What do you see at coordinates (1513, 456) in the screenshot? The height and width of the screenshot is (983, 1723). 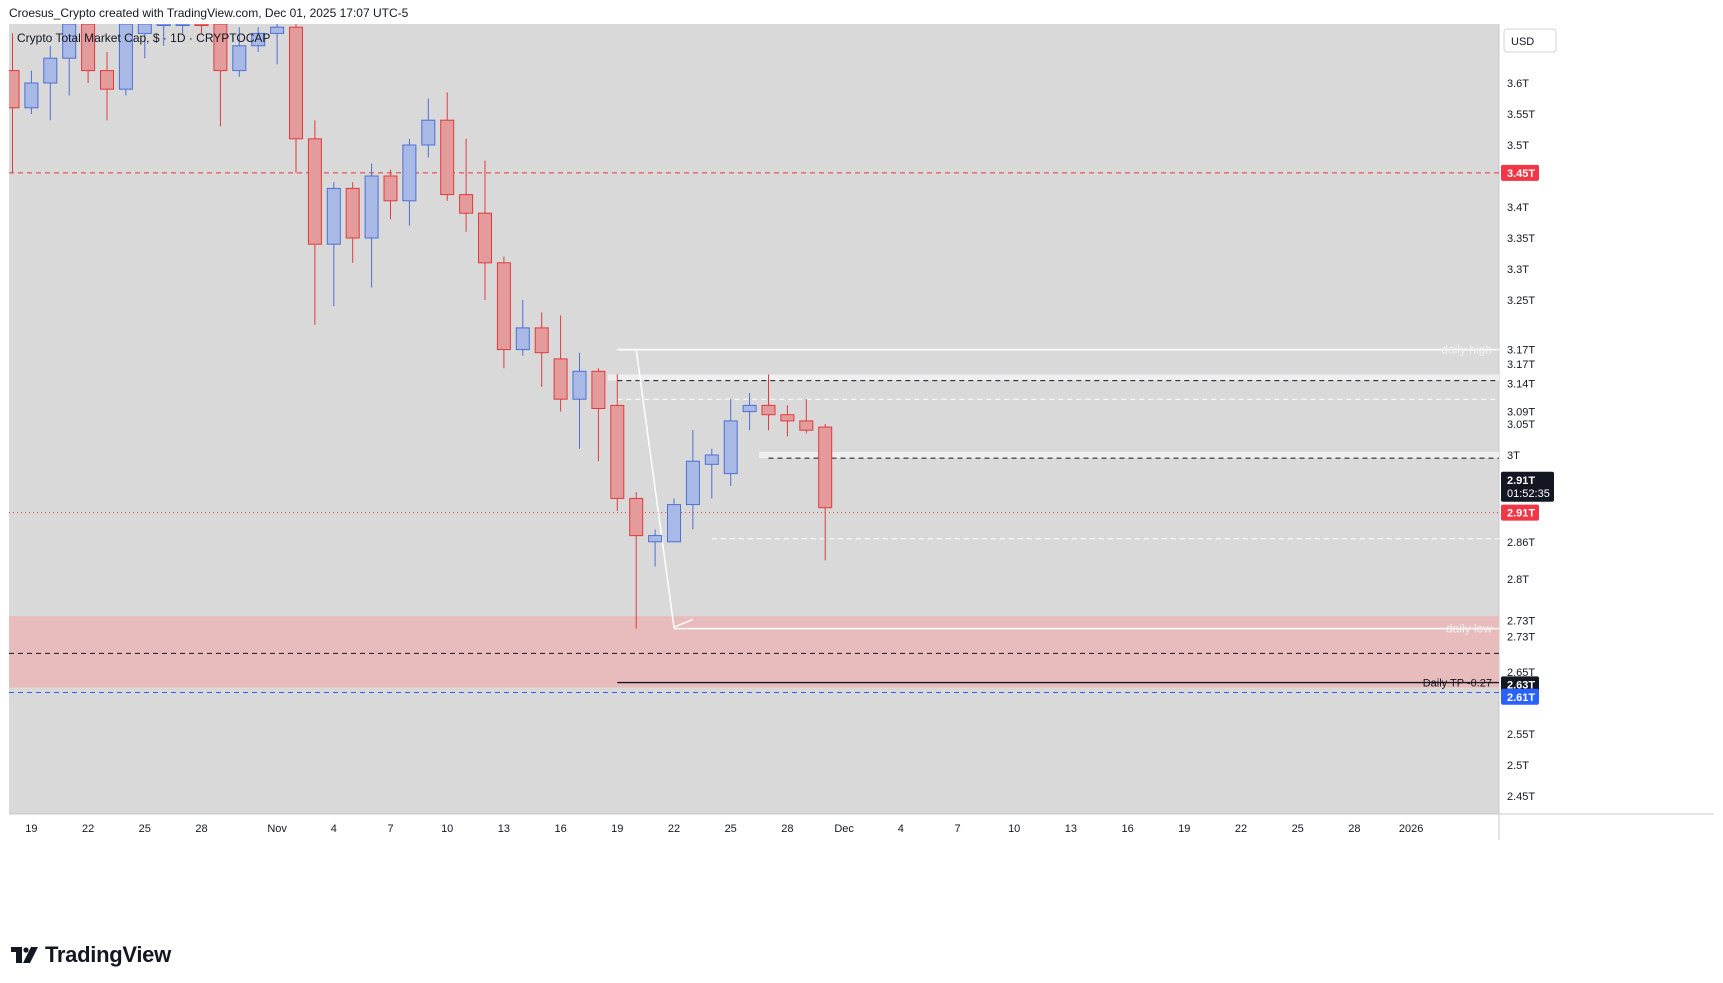 I see `y-tick-label: 3T` at bounding box center [1513, 456].